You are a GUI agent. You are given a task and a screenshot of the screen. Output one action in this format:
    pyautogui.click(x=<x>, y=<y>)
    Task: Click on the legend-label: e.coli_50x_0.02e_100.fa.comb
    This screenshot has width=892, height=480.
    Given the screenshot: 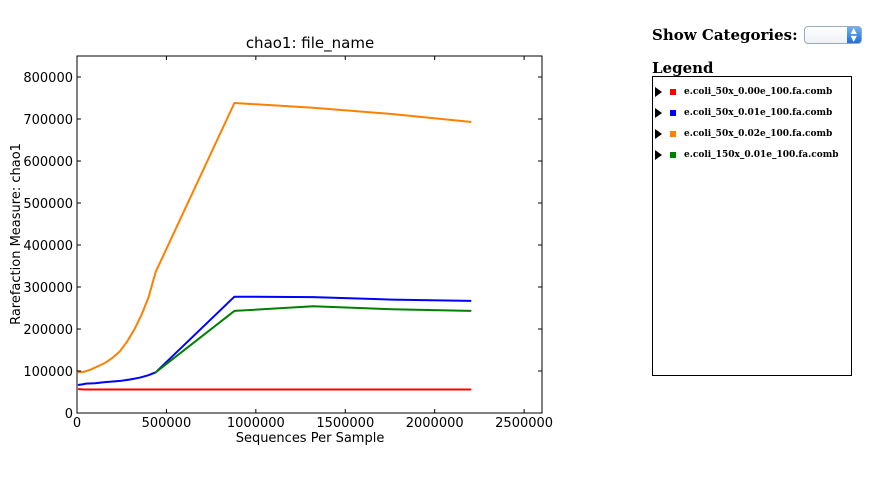 What is the action you would take?
    pyautogui.click(x=758, y=133)
    